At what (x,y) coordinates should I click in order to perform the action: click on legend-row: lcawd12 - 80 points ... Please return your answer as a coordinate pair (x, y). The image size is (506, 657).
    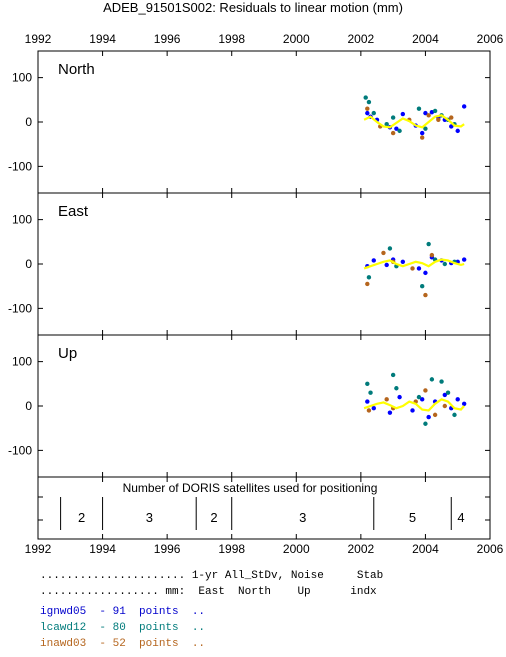
    Looking at the image, I should click on (123, 628).